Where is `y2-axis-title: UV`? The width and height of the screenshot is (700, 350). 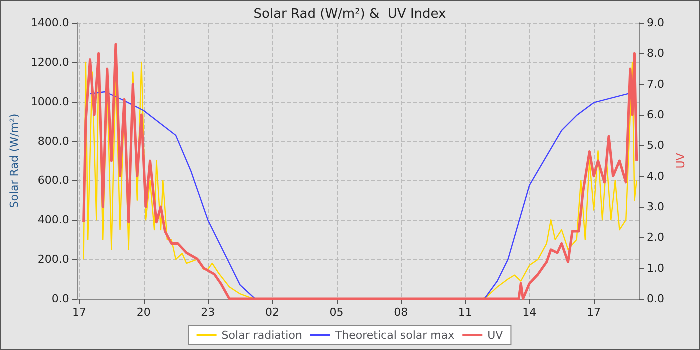 y2-axis-title: UV is located at coordinates (681, 160).